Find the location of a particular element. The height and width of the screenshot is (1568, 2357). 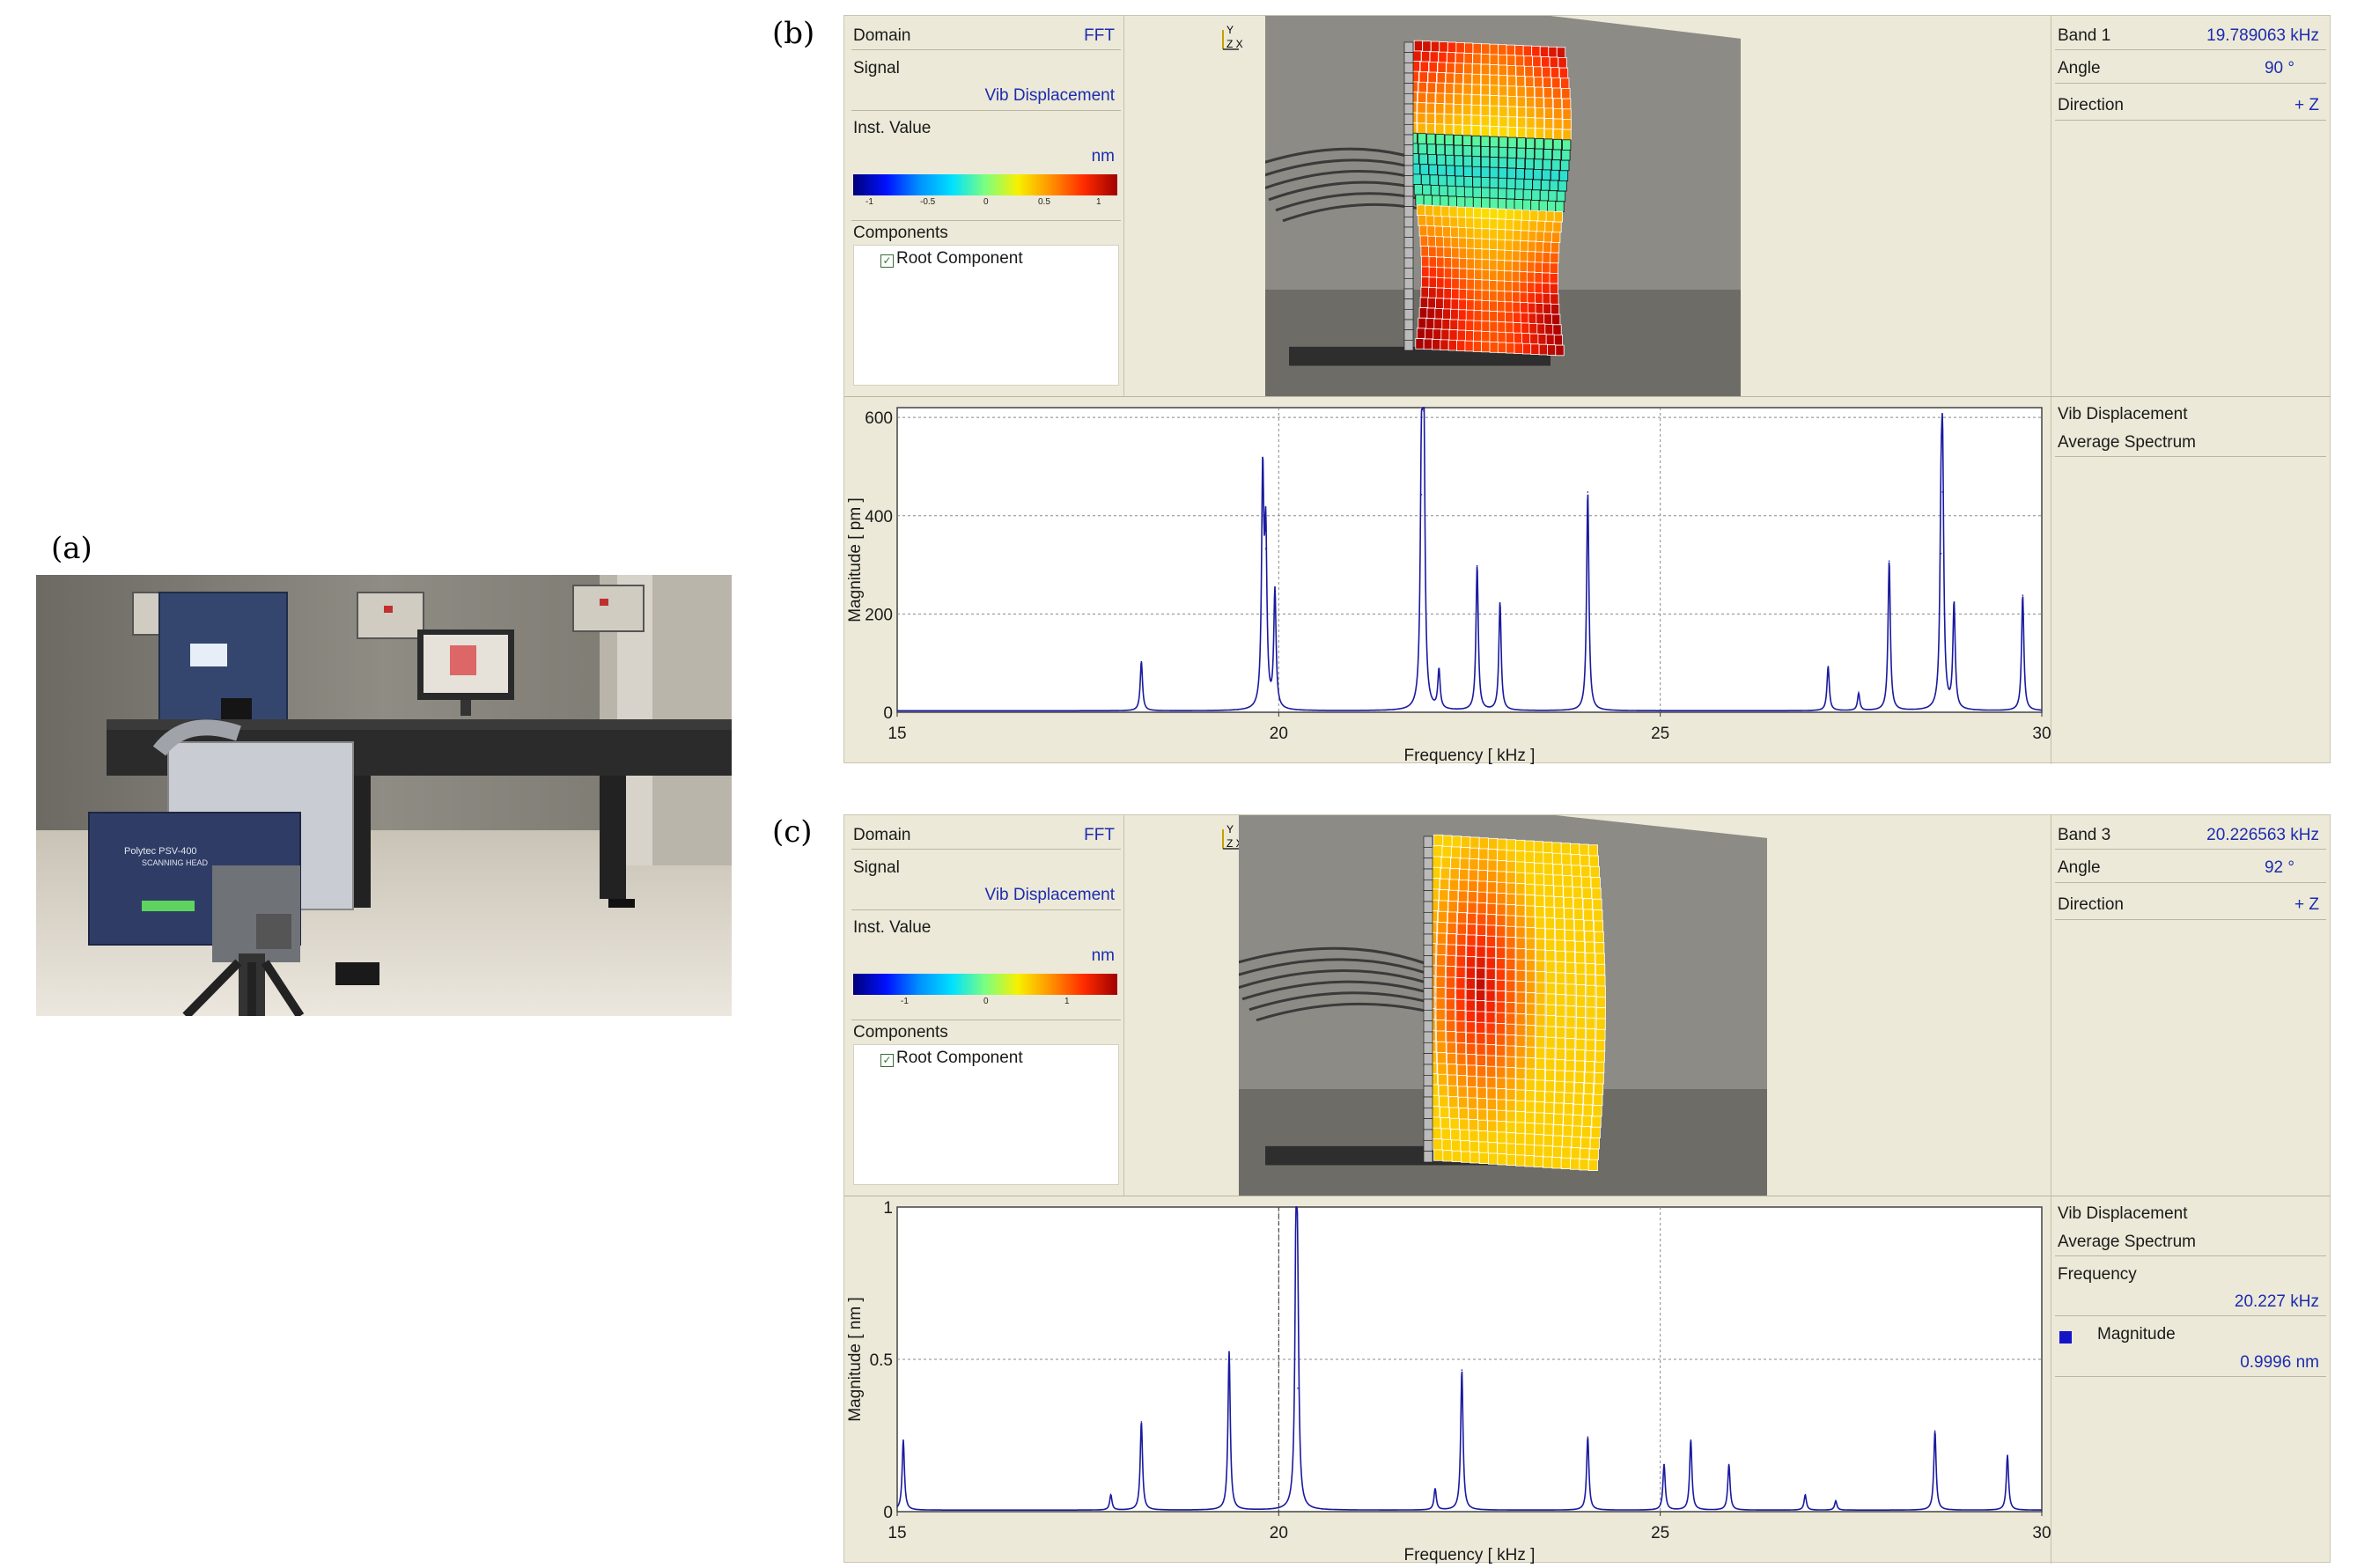

band-value: 19.789063 kHz is located at coordinates (2262, 35).